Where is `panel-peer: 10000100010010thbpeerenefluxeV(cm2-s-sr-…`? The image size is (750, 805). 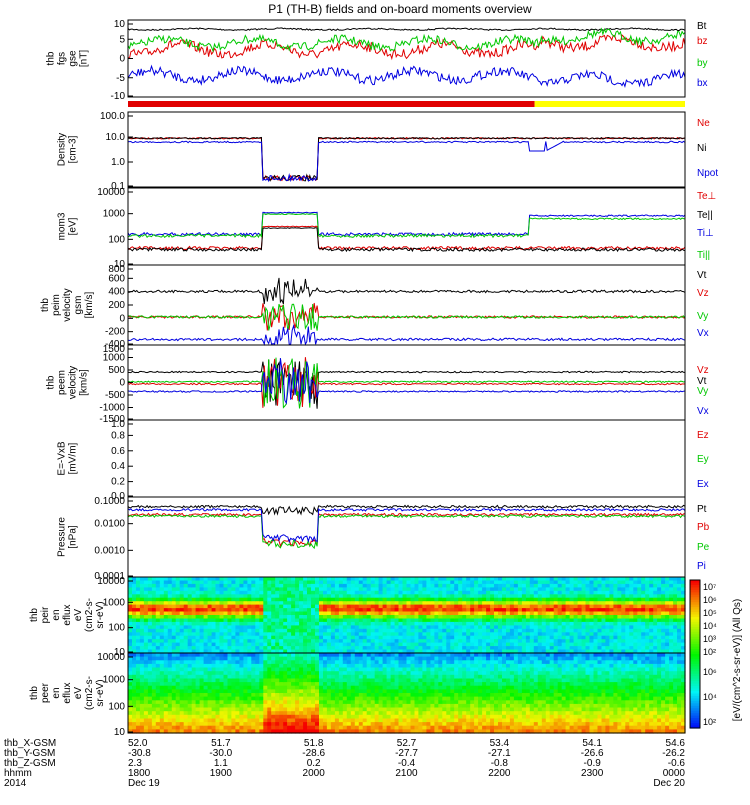
panel-peer: 10000100010010thbpeerenefluxeV(cm2-s-sr-… is located at coordinates (357, 695).